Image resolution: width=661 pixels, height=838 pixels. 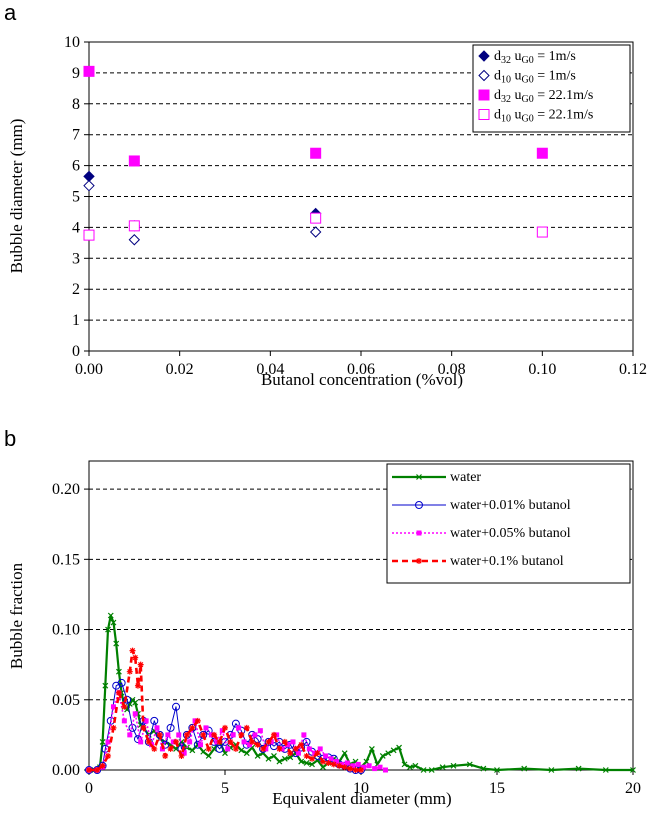 What do you see at coordinates (16, 615) in the screenshot?
I see `panel-b-y-axis-title: Bubble fraction` at bounding box center [16, 615].